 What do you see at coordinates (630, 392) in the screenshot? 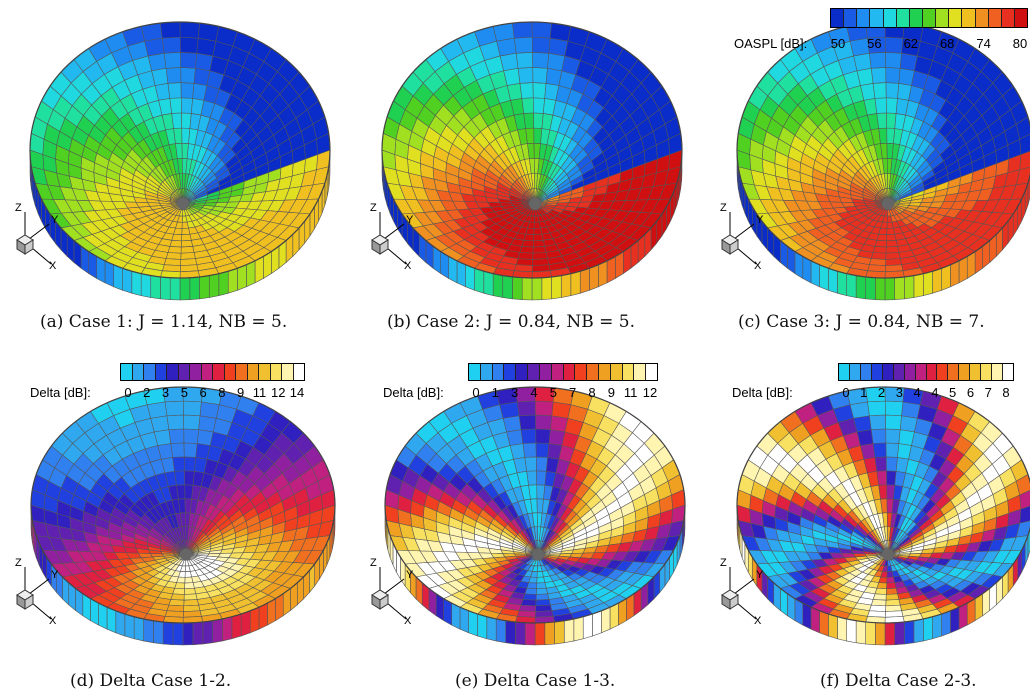
I see `colorbar-tick-label: 11` at bounding box center [630, 392].